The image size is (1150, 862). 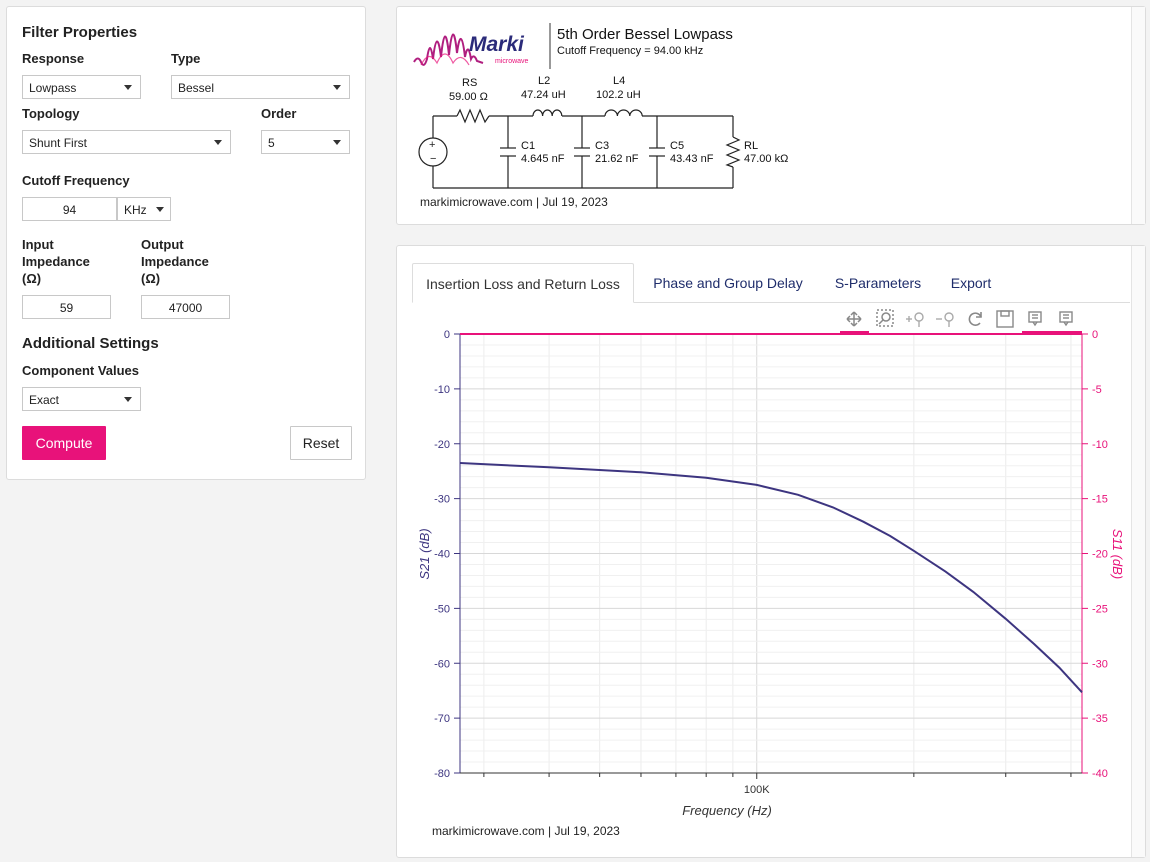 I want to click on topology-select-value: Shunt First, so click(x=58, y=143).